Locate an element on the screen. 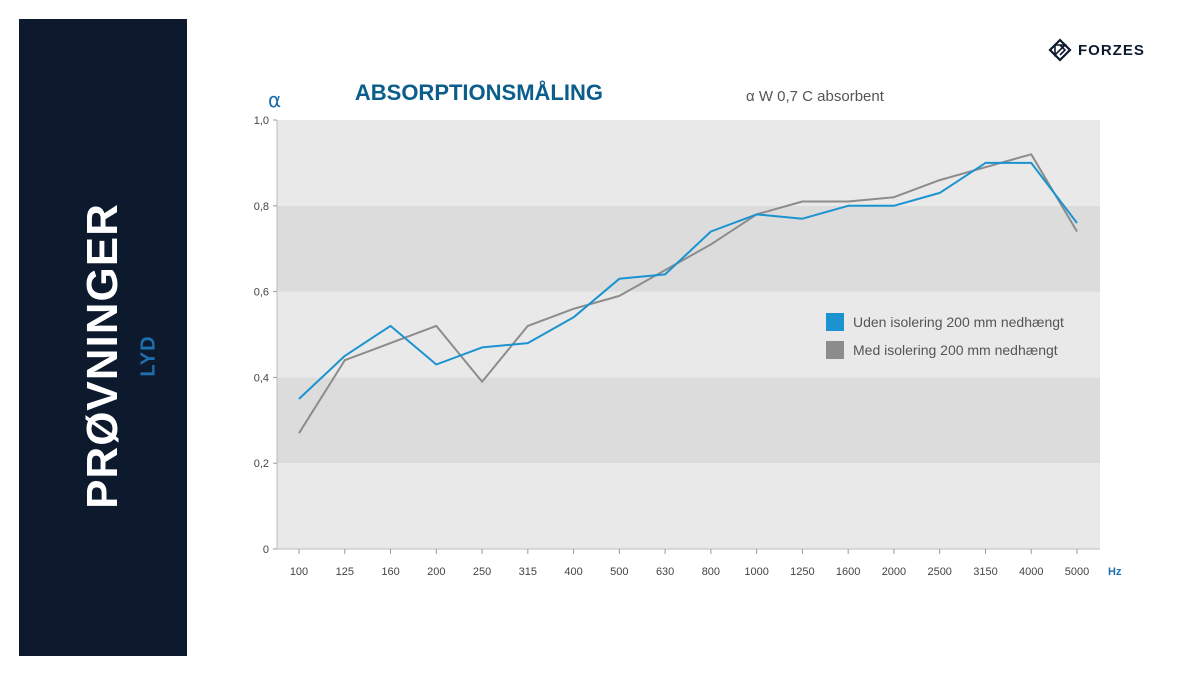  x-tick-label: 400 is located at coordinates (573, 572).